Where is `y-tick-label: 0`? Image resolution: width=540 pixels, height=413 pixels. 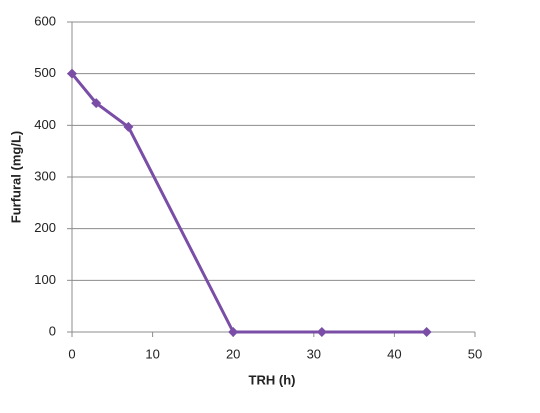 y-tick-label: 0 is located at coordinates (52, 330).